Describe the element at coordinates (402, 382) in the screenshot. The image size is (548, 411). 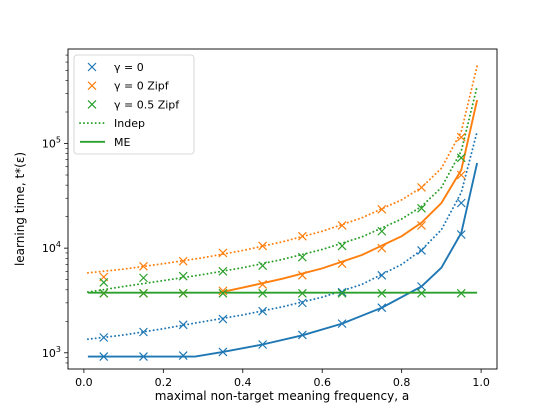
I see `x-tick-label: 0.8` at that location.